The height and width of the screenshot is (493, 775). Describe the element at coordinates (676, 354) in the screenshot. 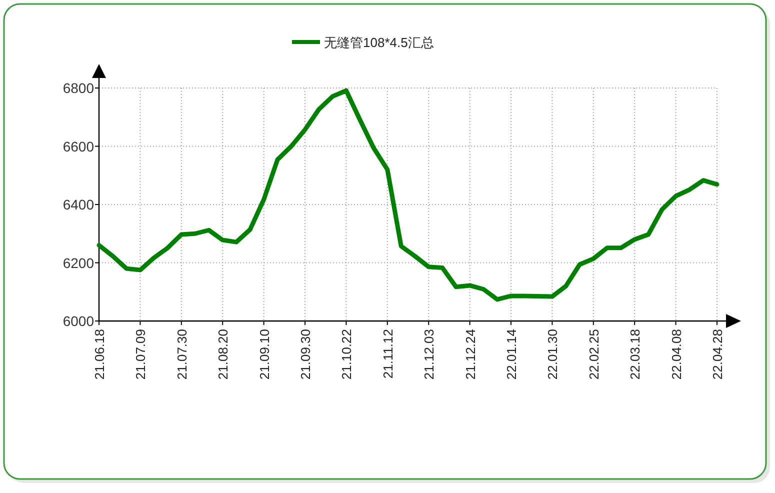

I see `x-tick-label: 22.04.08` at that location.